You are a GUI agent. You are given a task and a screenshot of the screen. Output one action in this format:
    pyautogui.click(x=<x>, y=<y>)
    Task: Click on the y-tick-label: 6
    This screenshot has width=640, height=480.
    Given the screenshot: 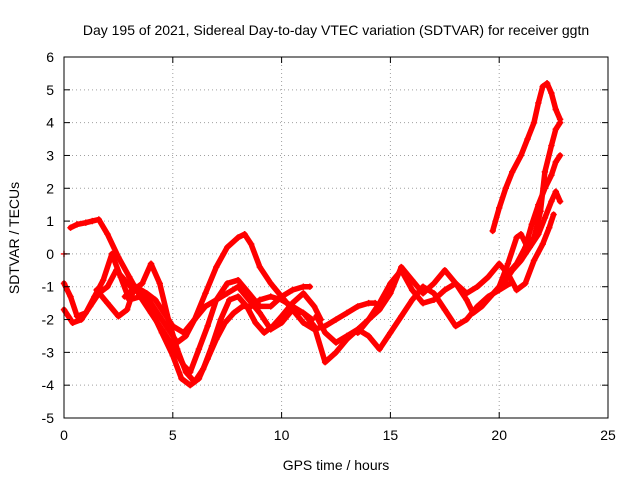 What is the action you would take?
    pyautogui.click(x=50, y=57)
    